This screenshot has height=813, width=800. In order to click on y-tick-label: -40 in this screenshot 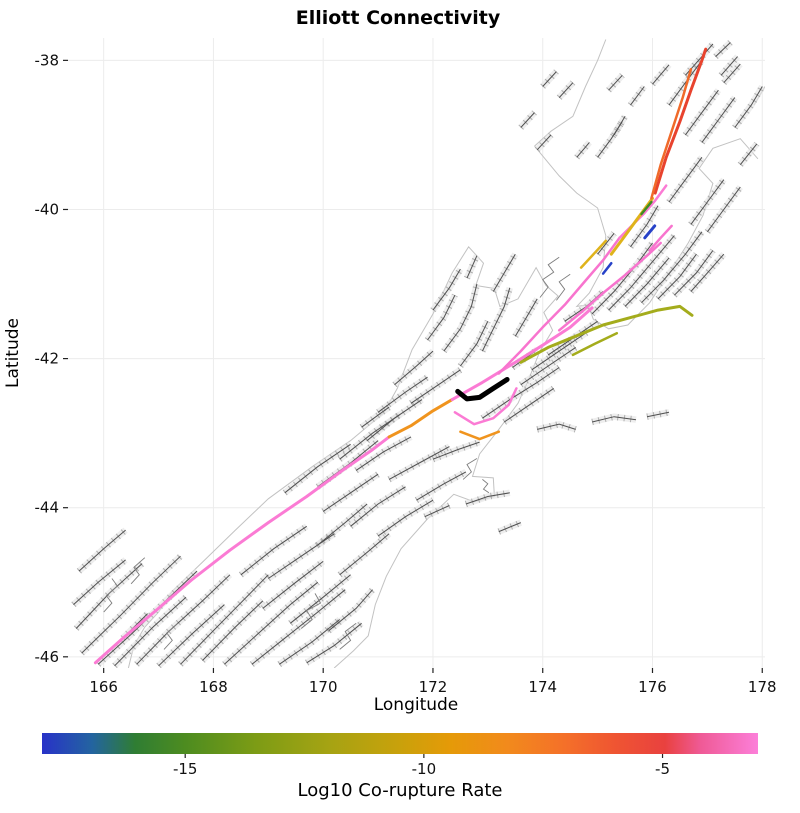, I will do `click(47, 209)`.